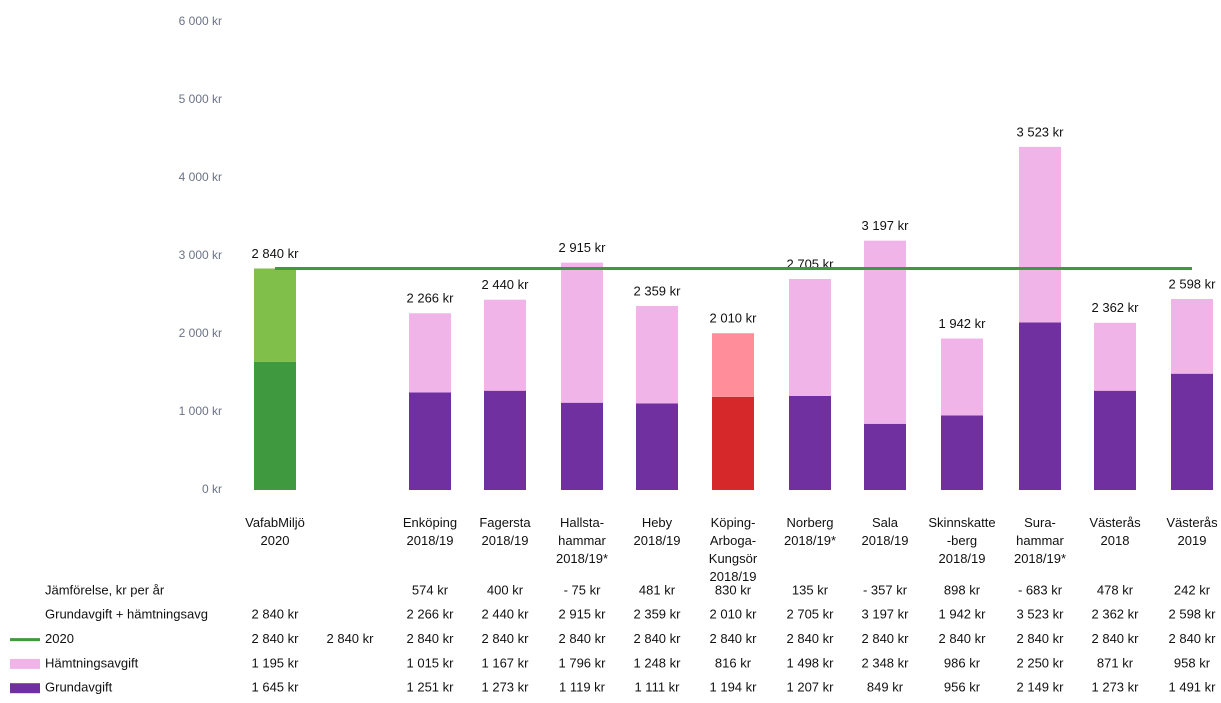 The image size is (1221, 703). I want to click on table-cell: 830 kr, so click(733, 589).